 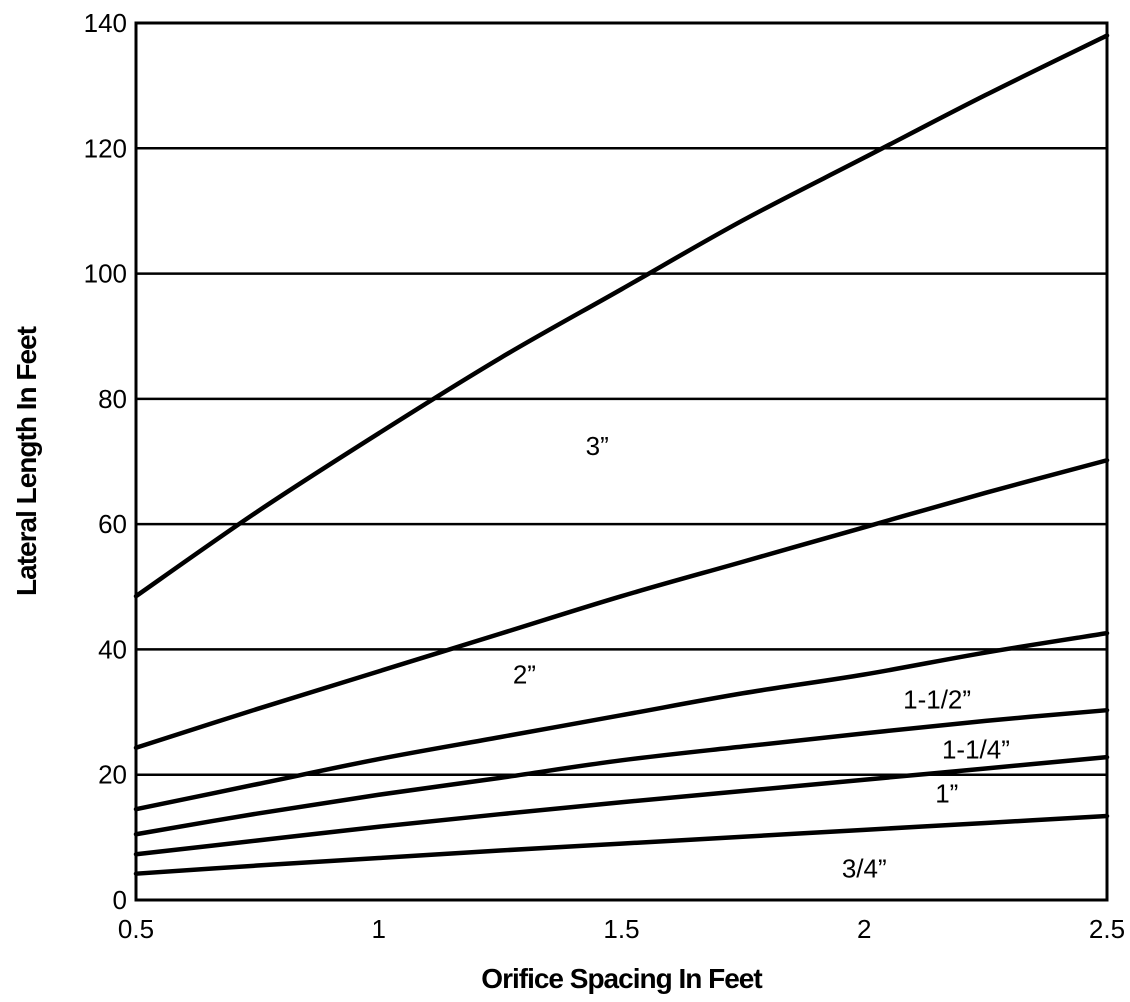 I want to click on series-label-0: 3”, so click(x=597, y=446).